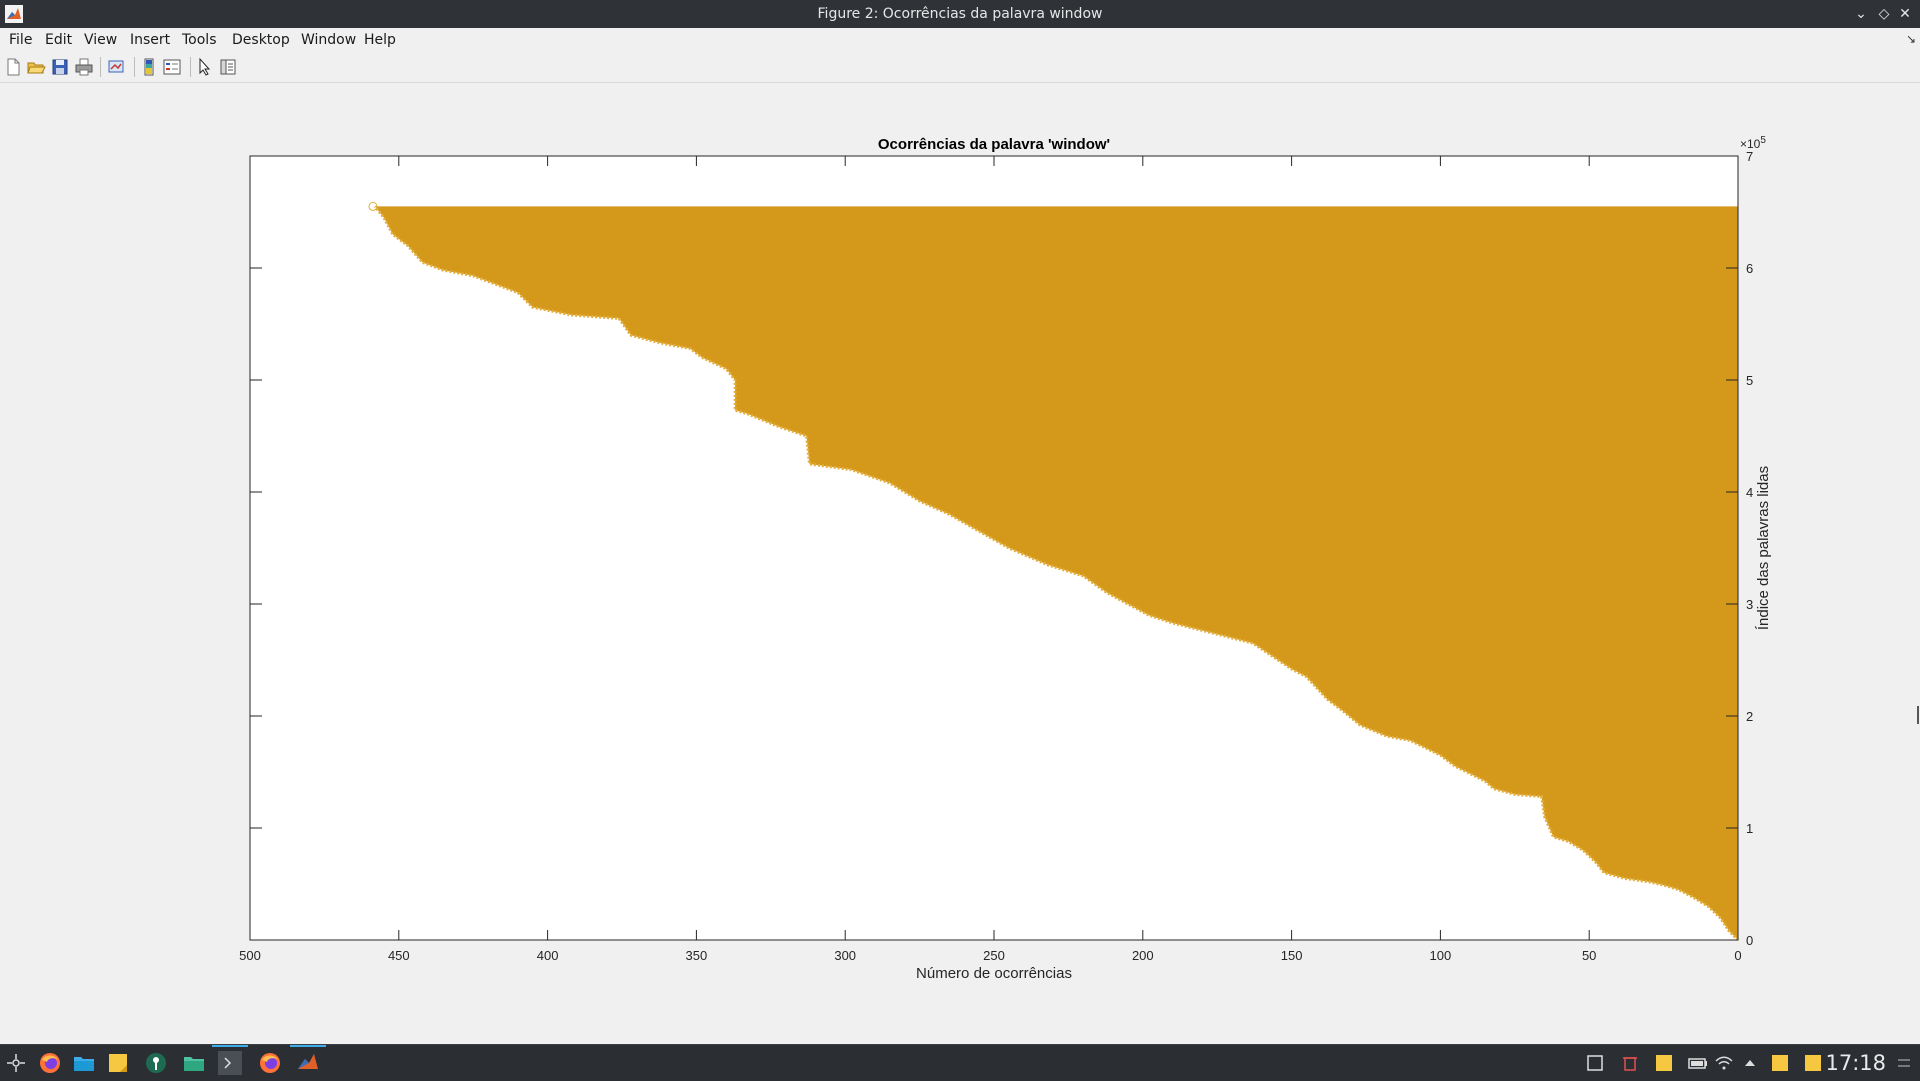  I want to click on y-tick-label: 2, so click(1749, 716).